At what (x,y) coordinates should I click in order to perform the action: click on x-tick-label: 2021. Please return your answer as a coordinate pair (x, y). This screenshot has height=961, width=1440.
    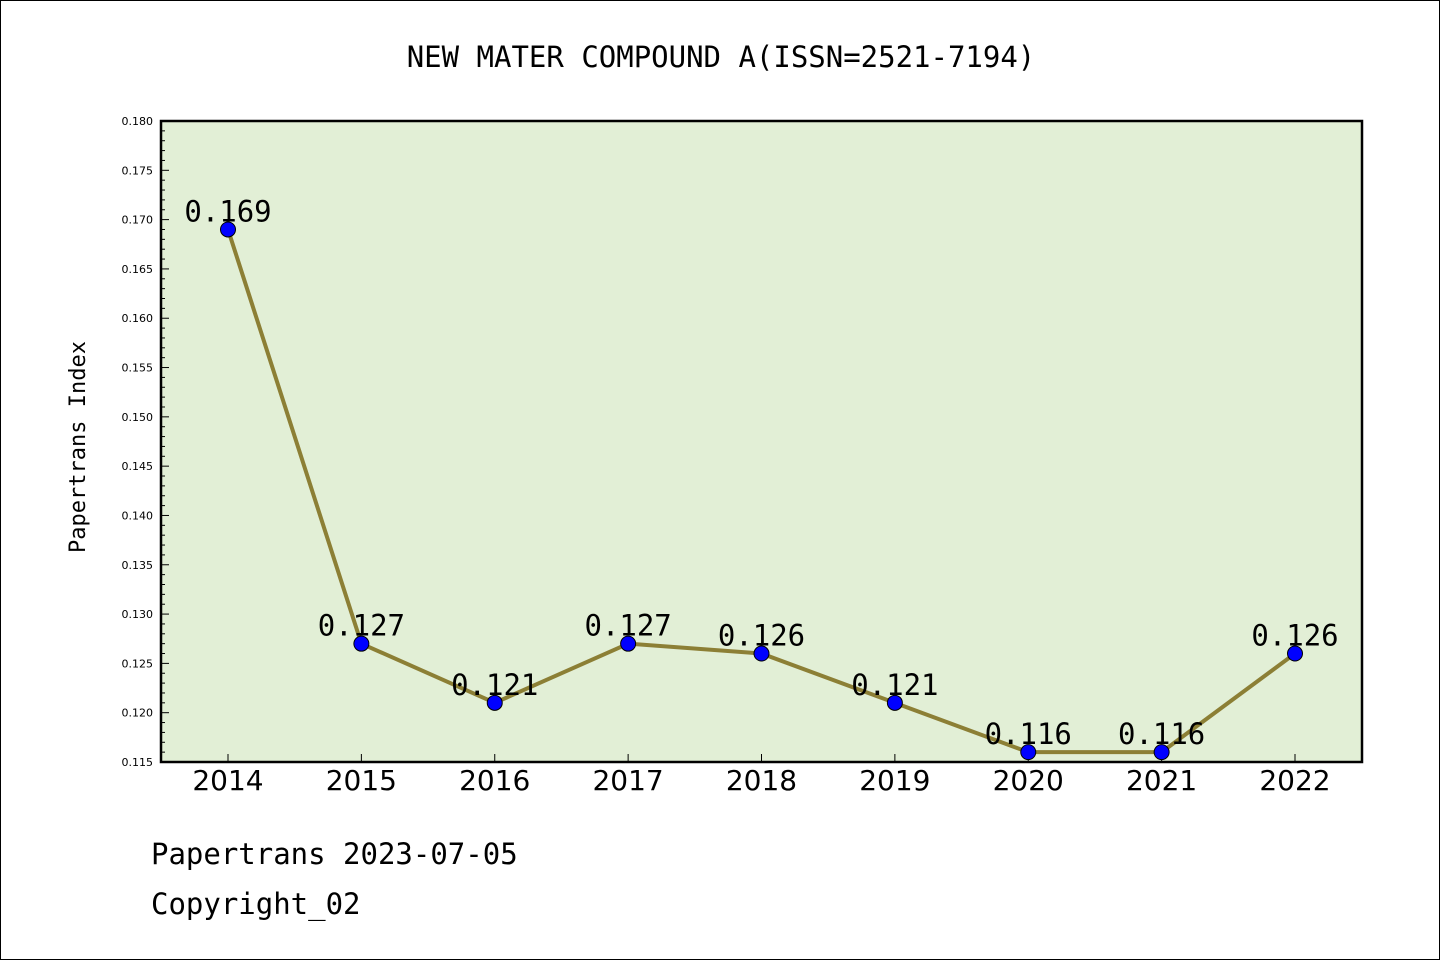
    Looking at the image, I should click on (1161, 780).